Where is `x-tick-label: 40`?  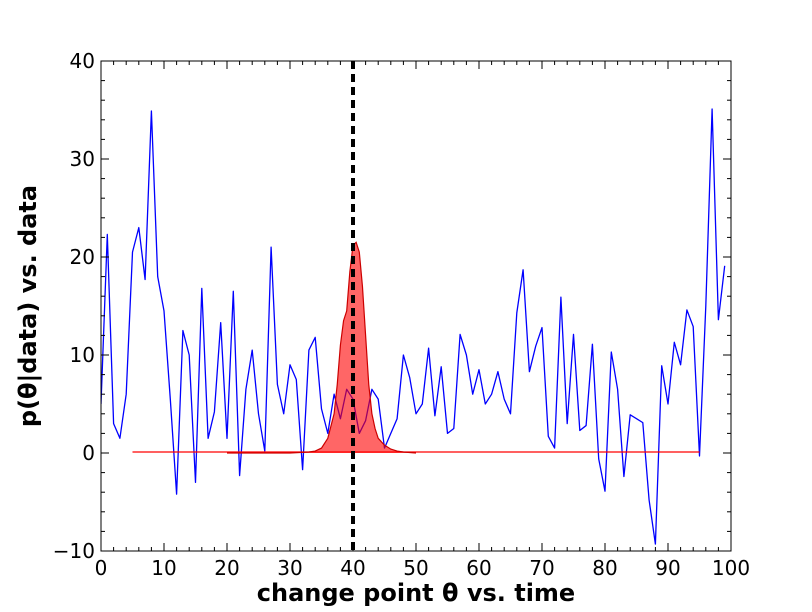
x-tick-label: 40 is located at coordinates (352, 568).